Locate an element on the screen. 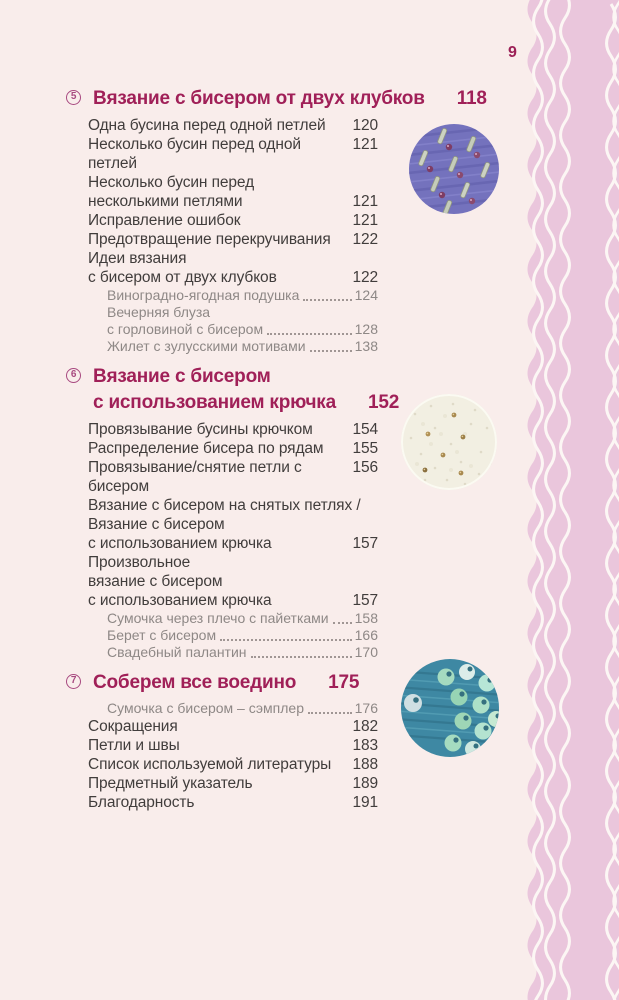 The height and width of the screenshot is (1000, 619). entry-label: Вечерняя блуза is located at coordinates (159, 312).